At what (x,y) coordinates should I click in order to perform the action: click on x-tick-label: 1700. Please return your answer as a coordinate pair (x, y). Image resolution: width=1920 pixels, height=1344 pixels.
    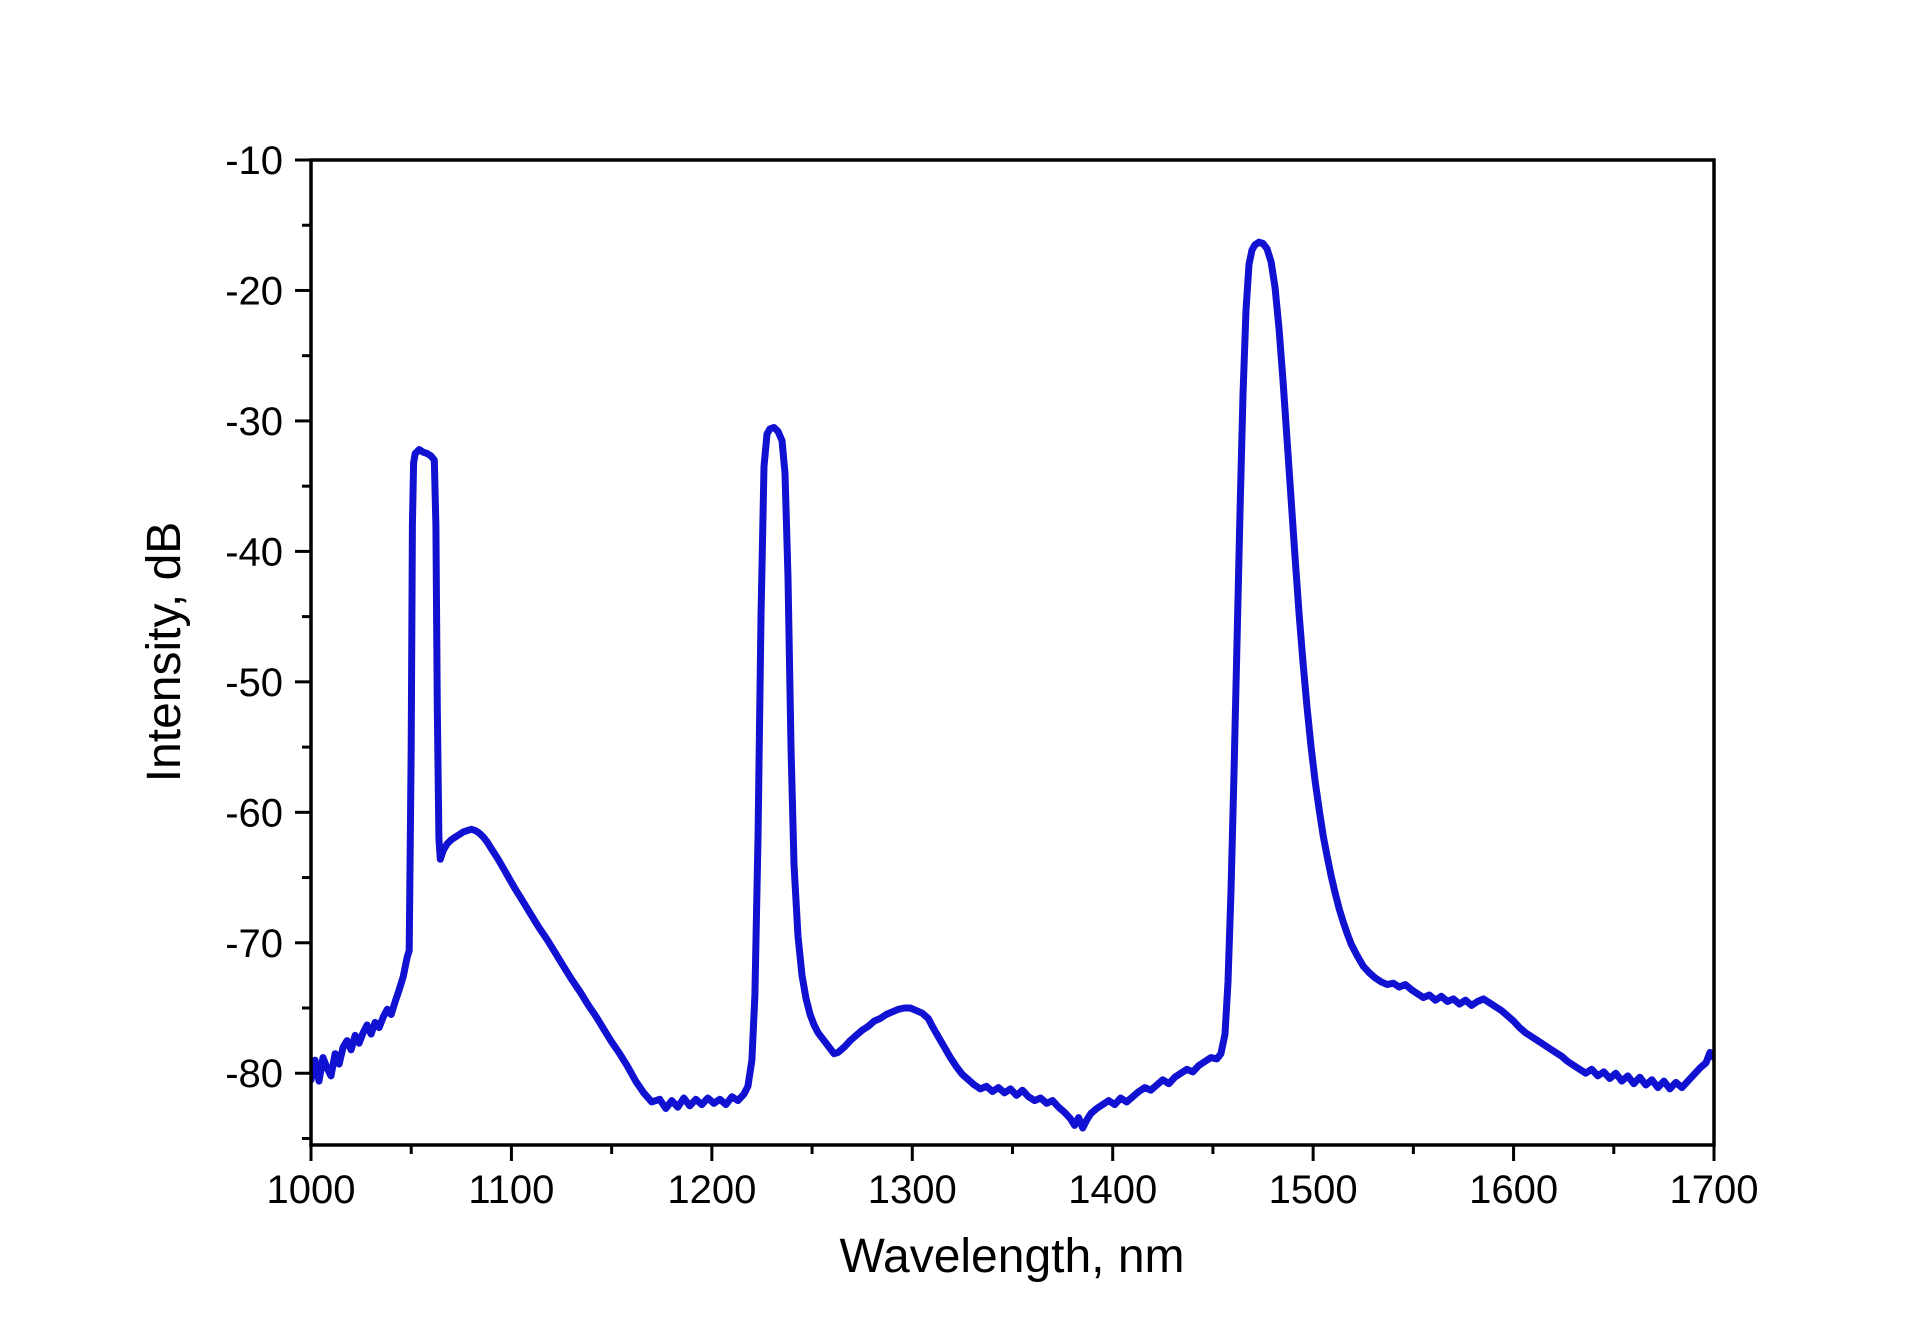
    Looking at the image, I should click on (1714, 1190).